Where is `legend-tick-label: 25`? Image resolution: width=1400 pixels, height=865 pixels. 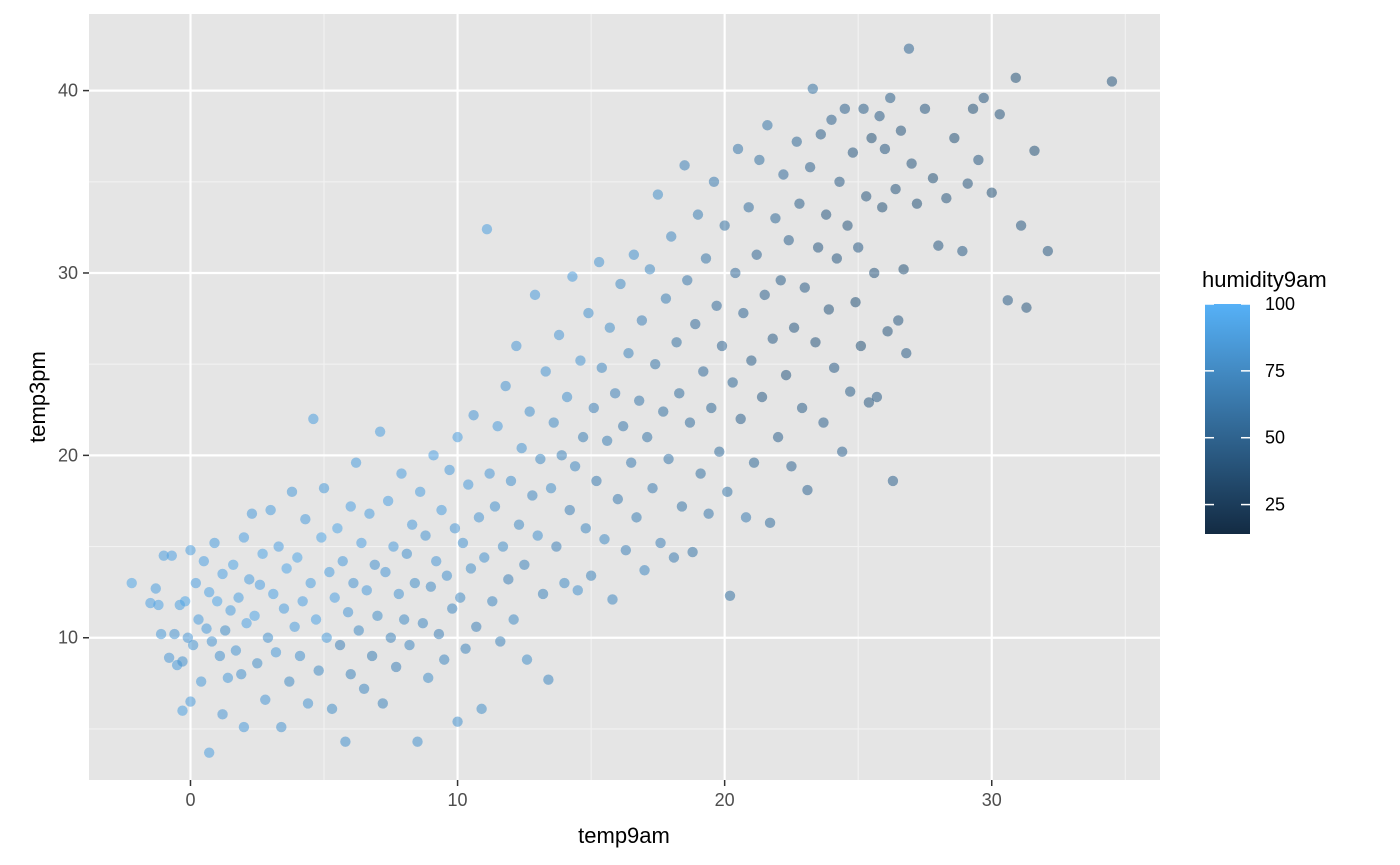 legend-tick-label: 25 is located at coordinates (1275, 505).